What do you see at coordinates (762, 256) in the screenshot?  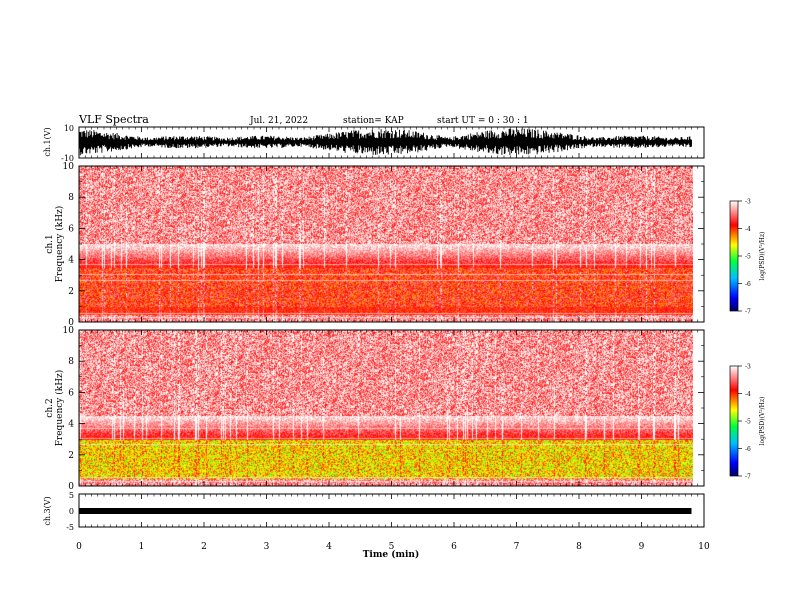 I see `ch1-colorbar-unit: log(PSD)(V²/Hz)` at bounding box center [762, 256].